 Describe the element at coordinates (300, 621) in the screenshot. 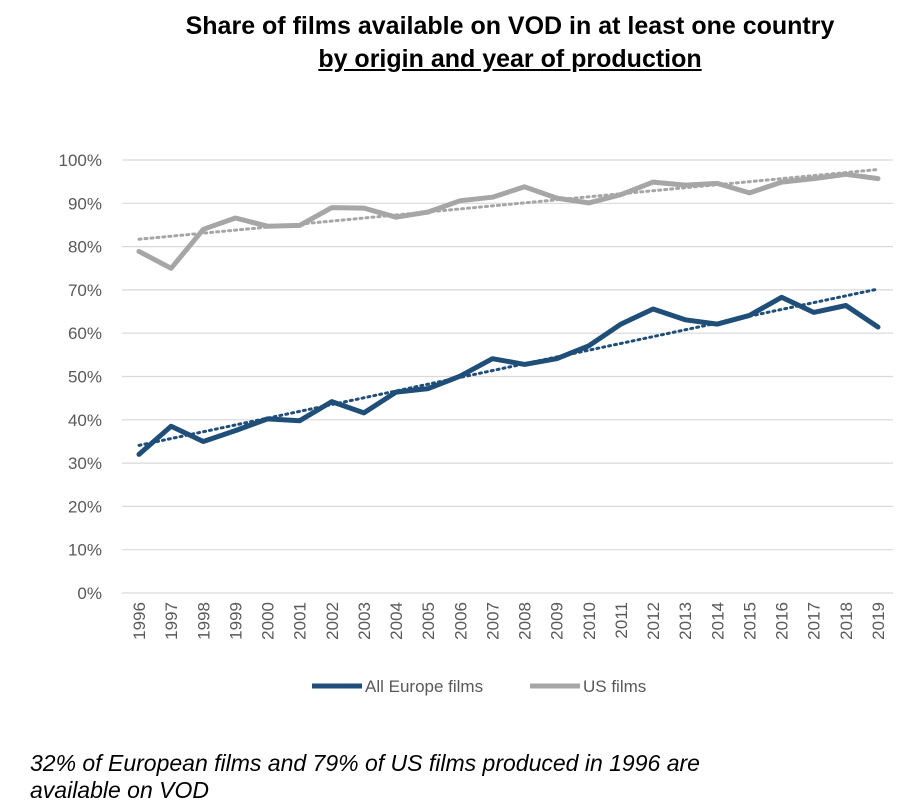

I see `x-tick-label: 2001` at that location.